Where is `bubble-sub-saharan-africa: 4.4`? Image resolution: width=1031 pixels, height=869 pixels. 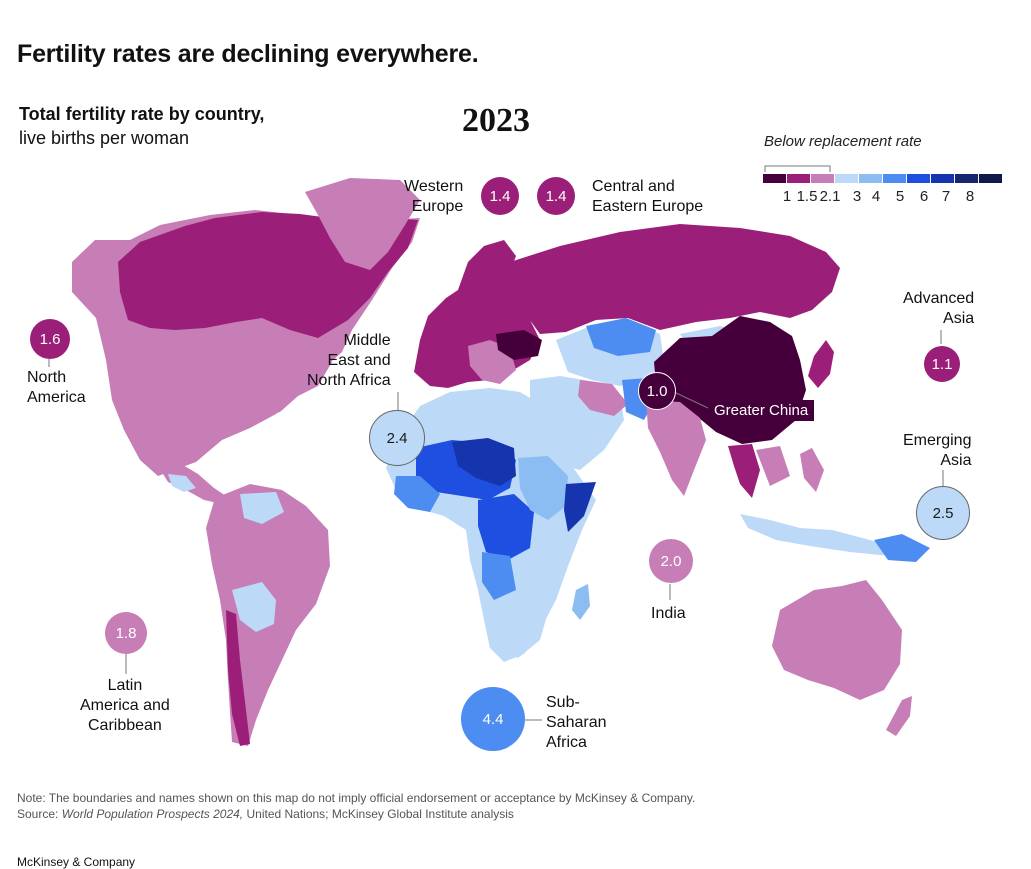 bubble-sub-saharan-africa: 4.4 is located at coordinates (493, 719).